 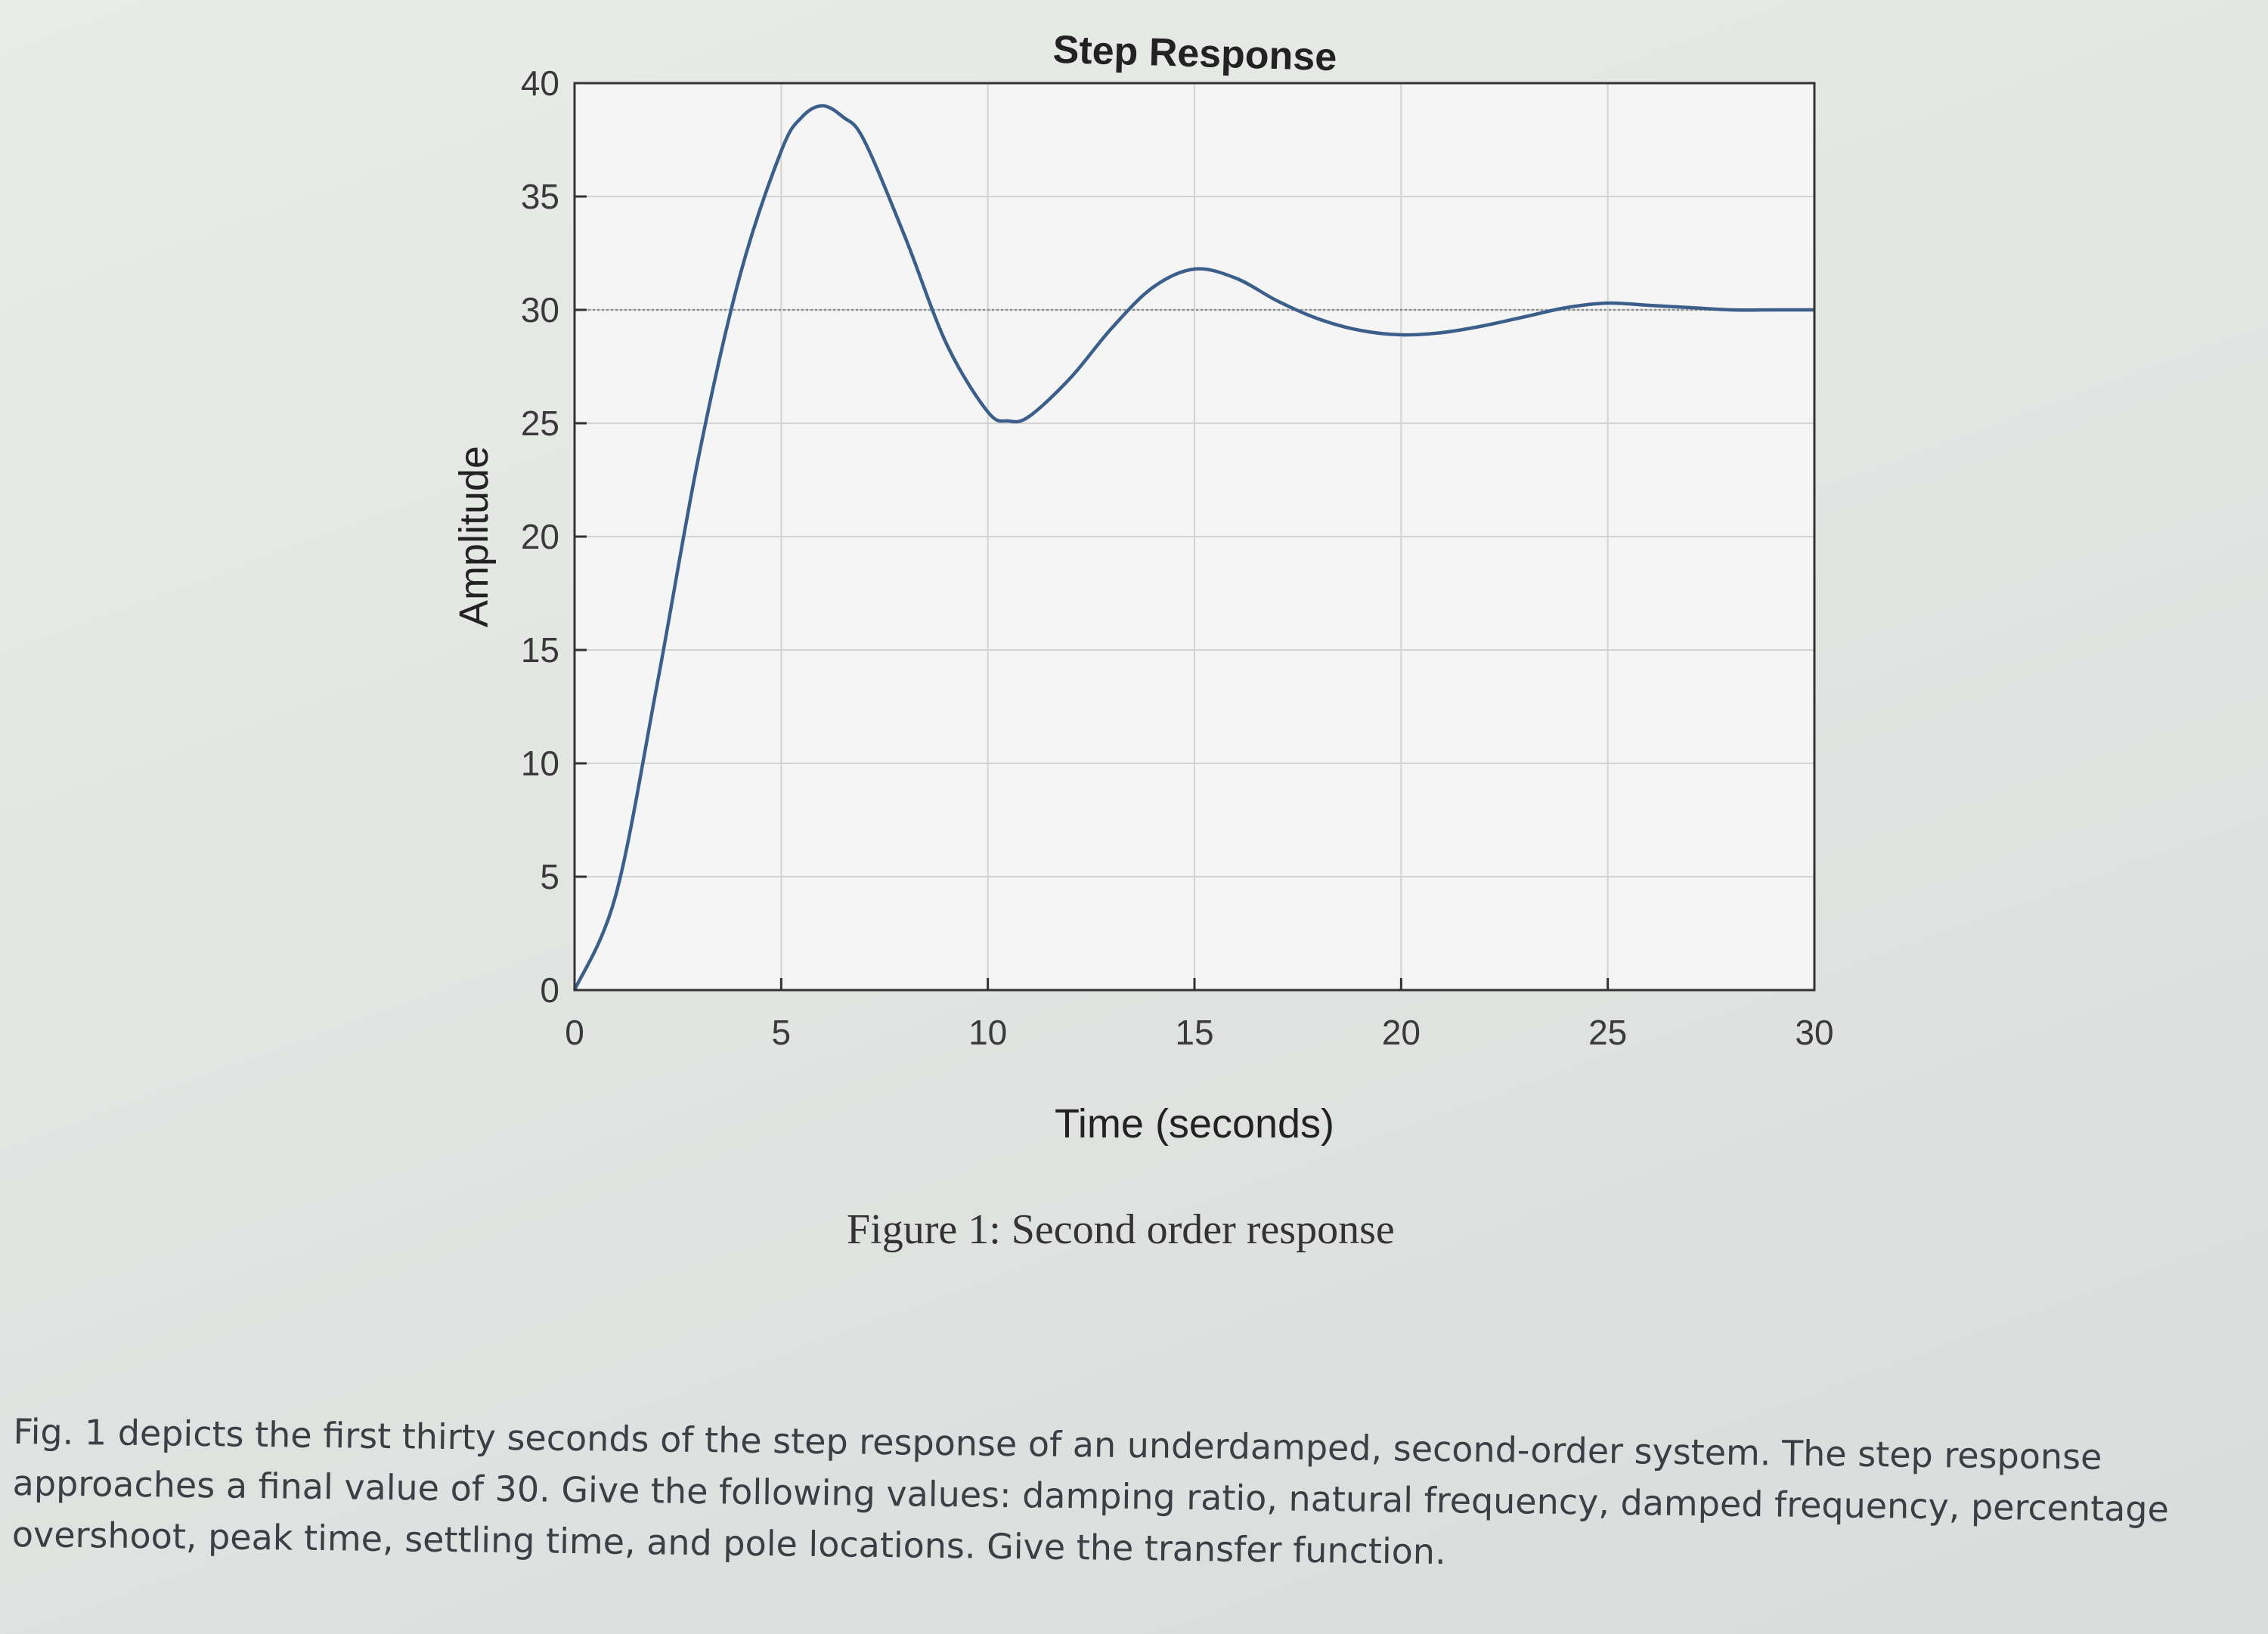 What do you see at coordinates (540, 83) in the screenshot?
I see `y-tick-label-8: 40` at bounding box center [540, 83].